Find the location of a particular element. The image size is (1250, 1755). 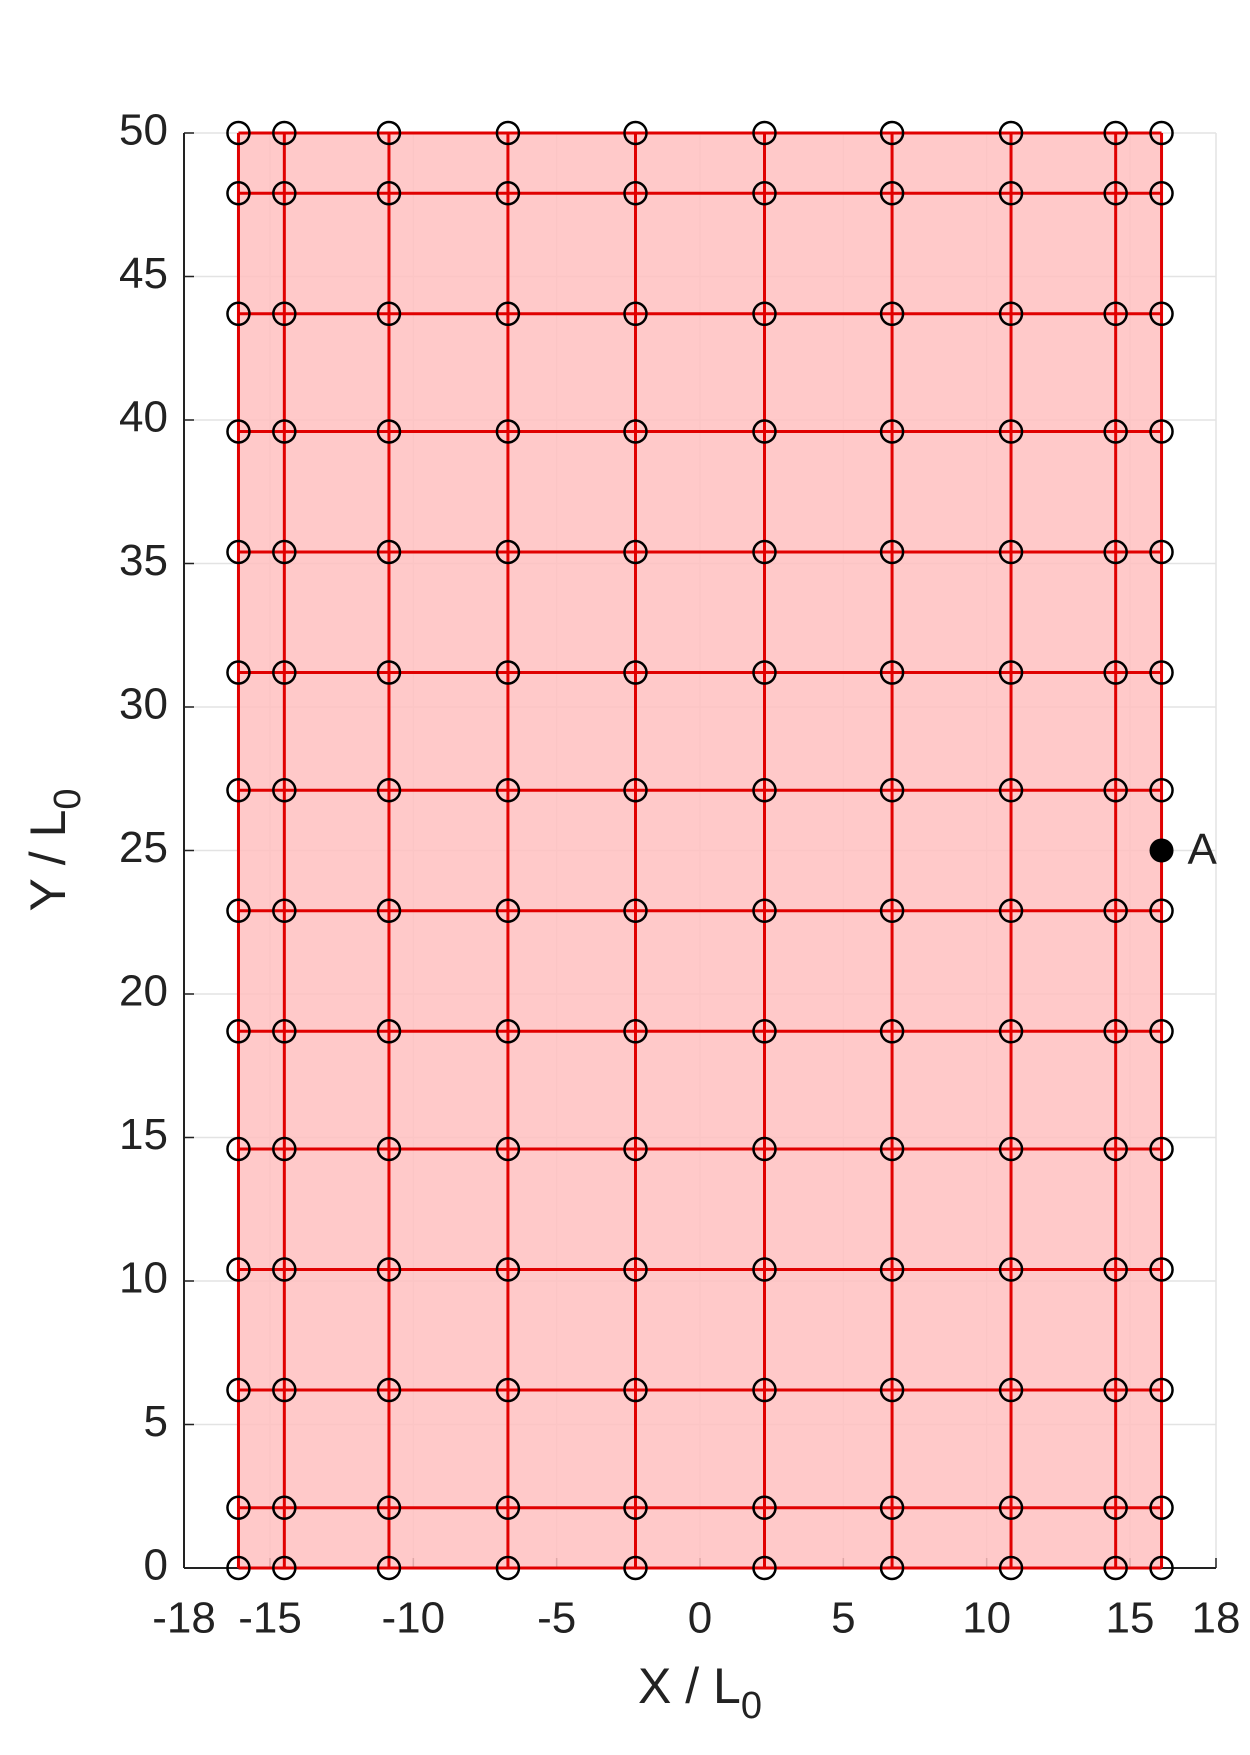

x-tick-label: 0 is located at coordinates (700, 1618).